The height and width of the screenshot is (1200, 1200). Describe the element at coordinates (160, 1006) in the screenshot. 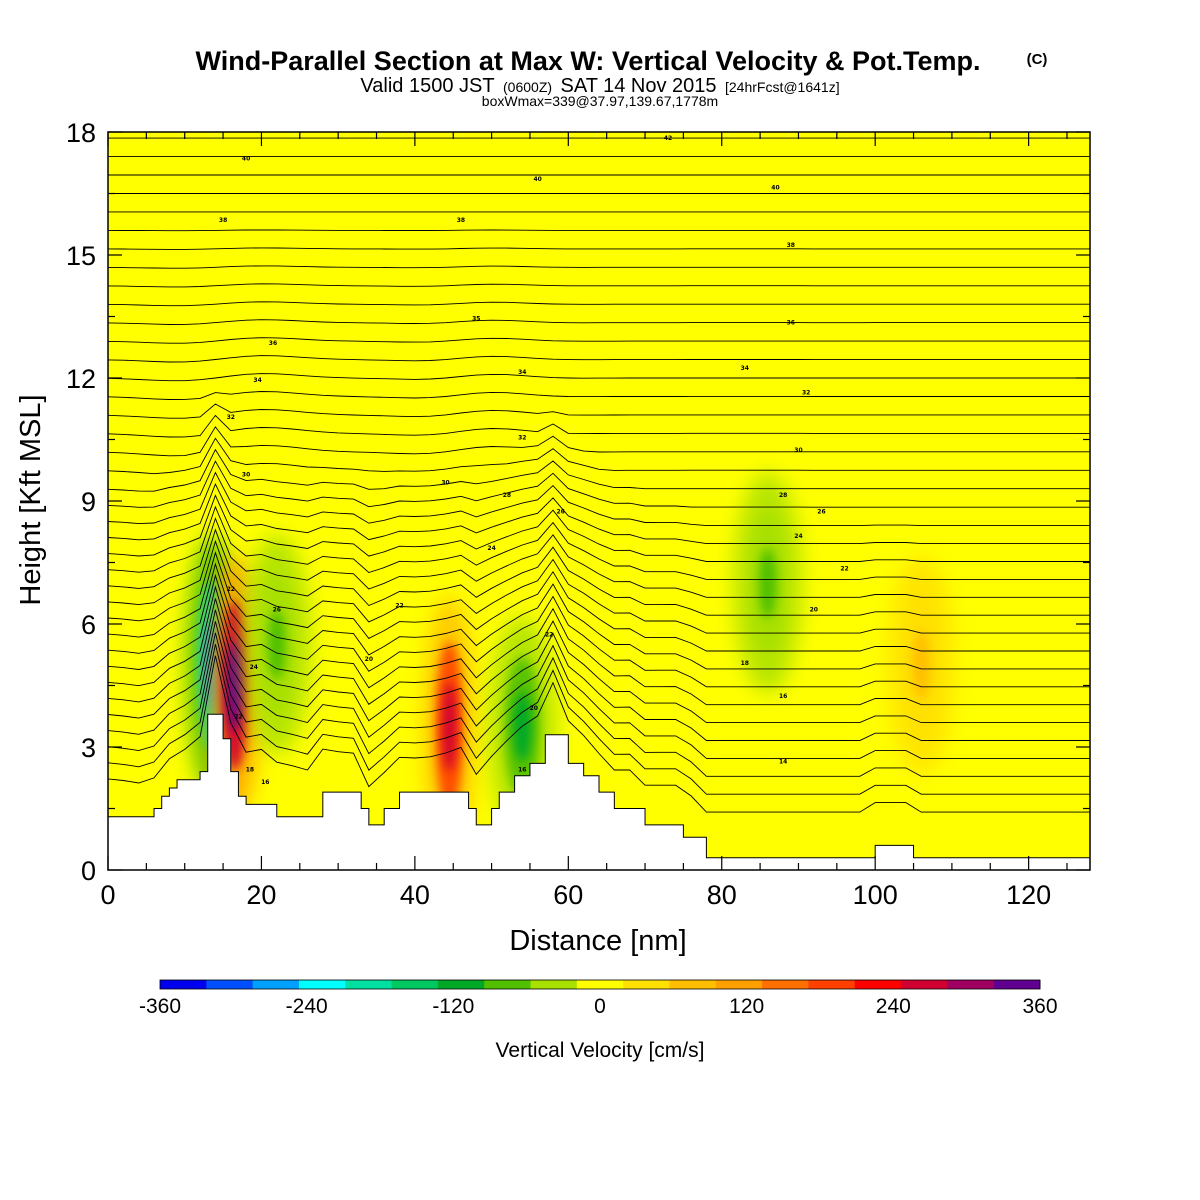

I see `colorbar-tick-label: -360` at that location.